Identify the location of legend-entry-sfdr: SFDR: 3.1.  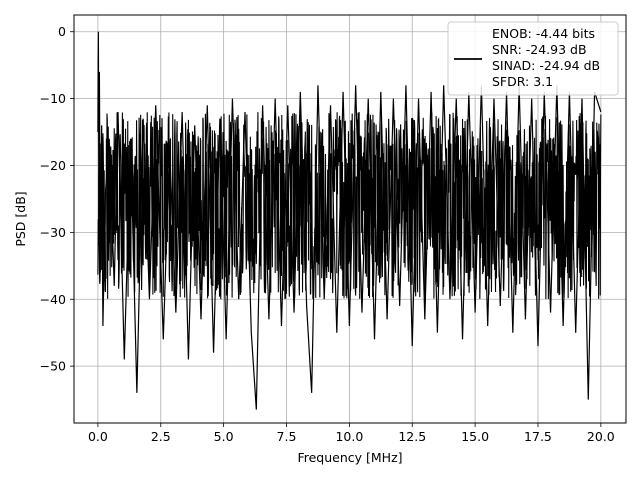
(522, 81).